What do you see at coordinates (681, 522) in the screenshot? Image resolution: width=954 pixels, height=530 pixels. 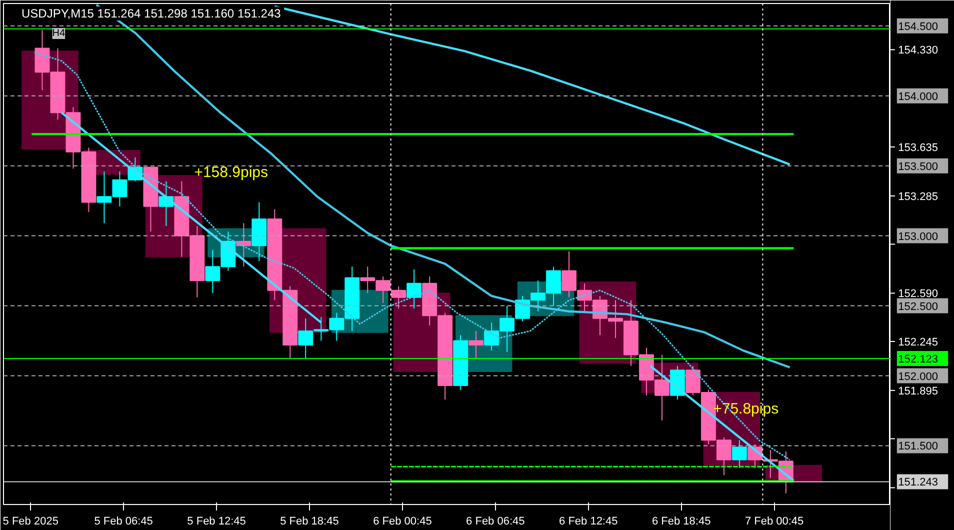 I see `x-tick-label: 6 Feb 18:45` at bounding box center [681, 522].